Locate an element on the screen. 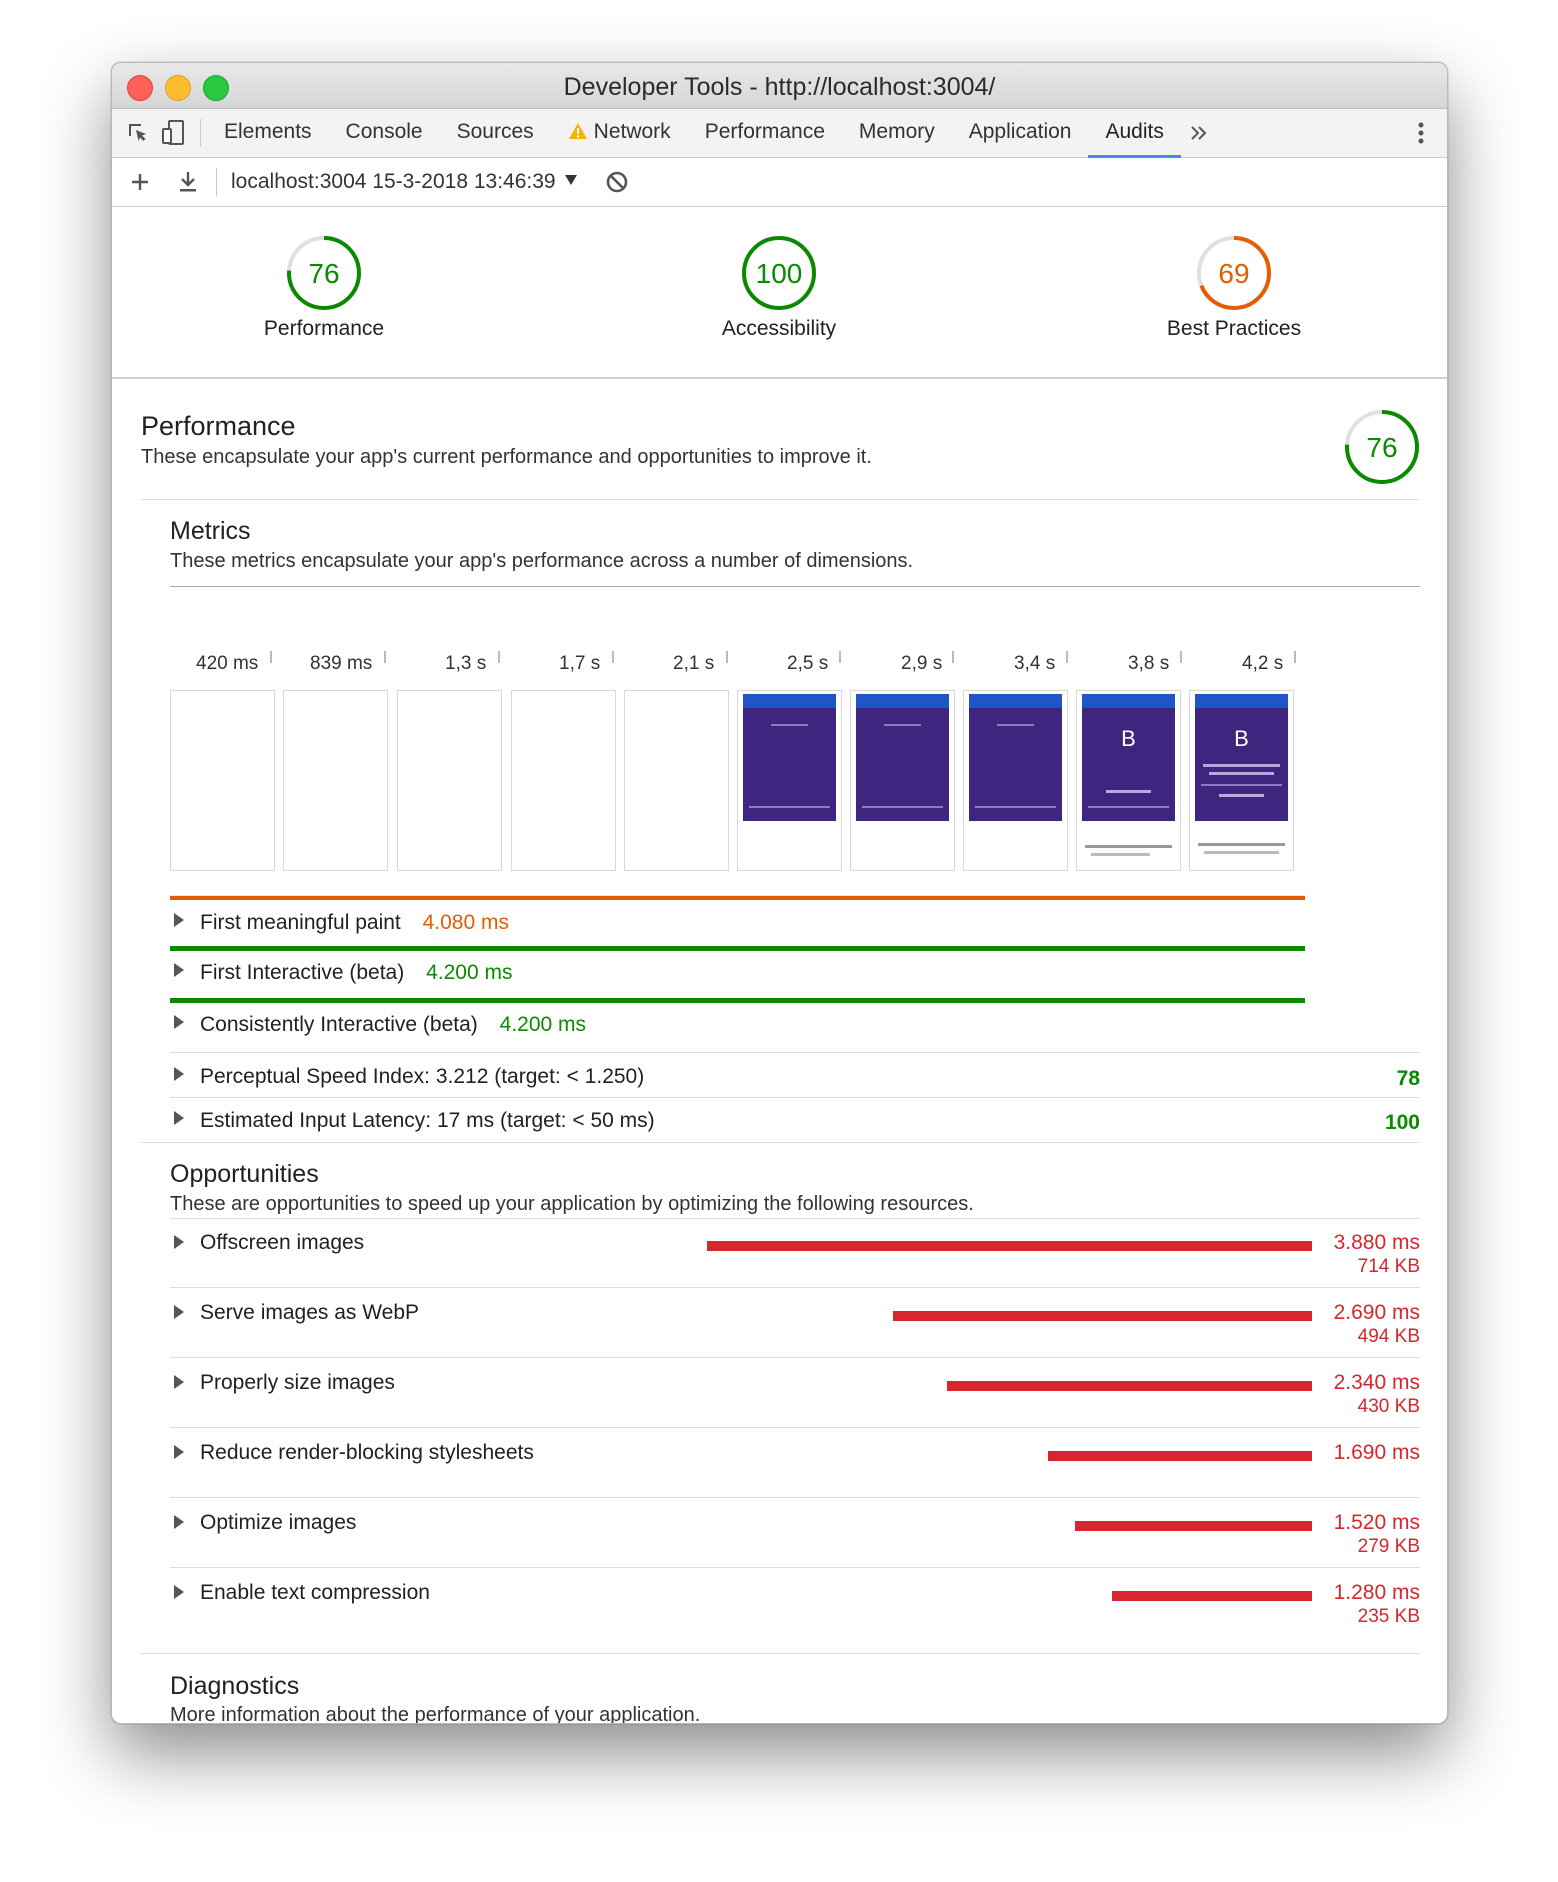 Image resolution: width=1558 pixels, height=1882 pixels. tab-elements: Elements is located at coordinates (268, 131).